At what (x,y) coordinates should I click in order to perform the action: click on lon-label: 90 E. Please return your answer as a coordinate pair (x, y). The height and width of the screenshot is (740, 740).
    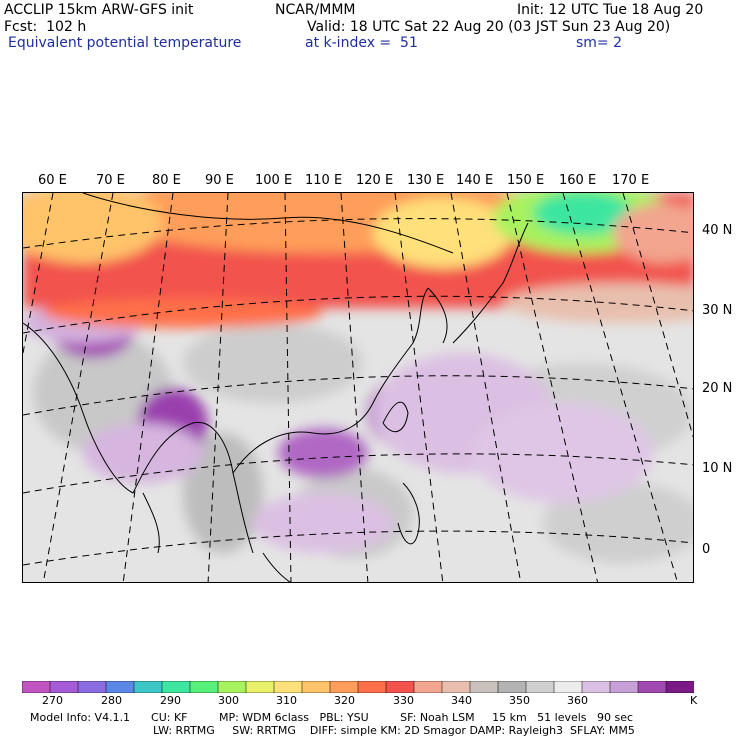
    Looking at the image, I should click on (219, 180).